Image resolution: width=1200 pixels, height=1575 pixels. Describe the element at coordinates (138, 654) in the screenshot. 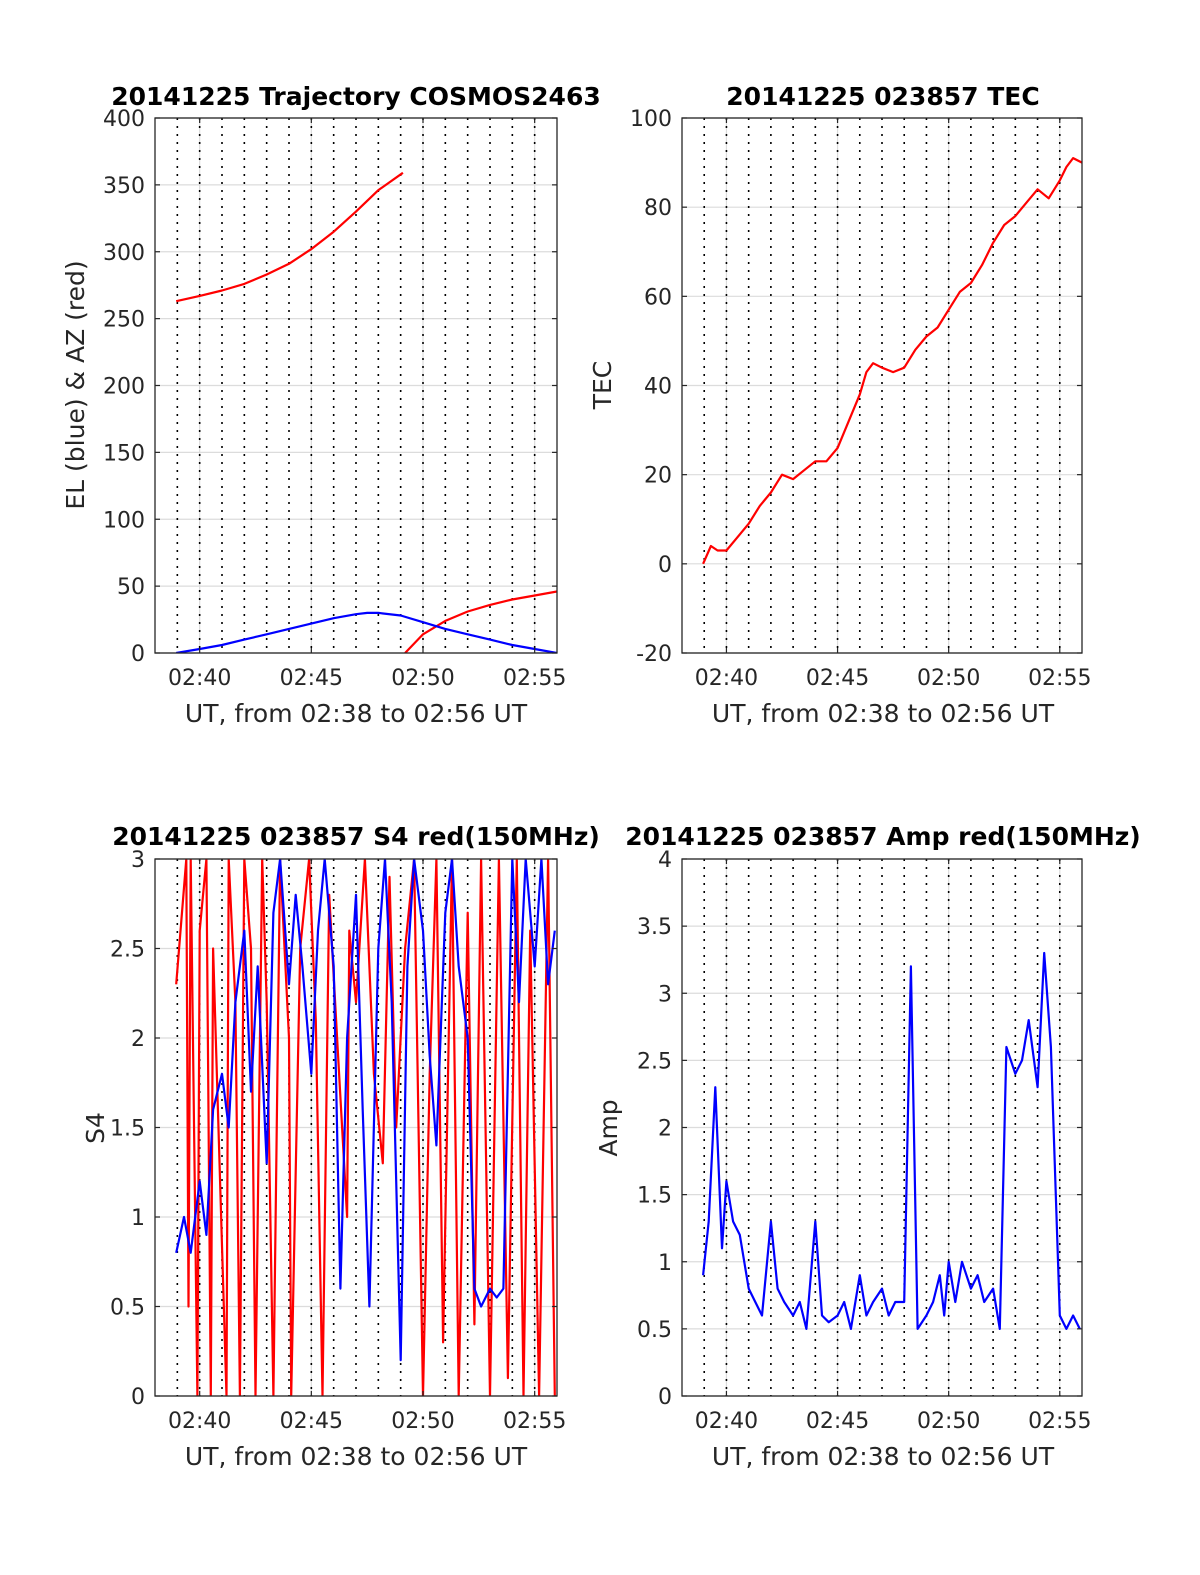

I see `trajectory-y-tick-label: 0` at that location.